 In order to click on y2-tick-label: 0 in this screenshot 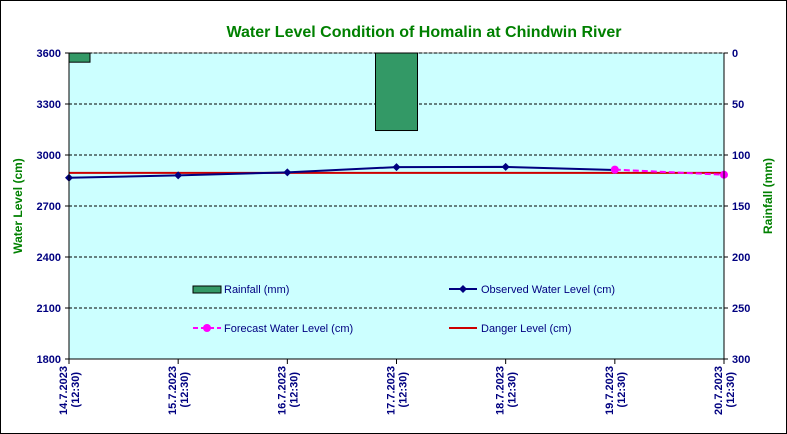, I will do `click(735, 54)`.